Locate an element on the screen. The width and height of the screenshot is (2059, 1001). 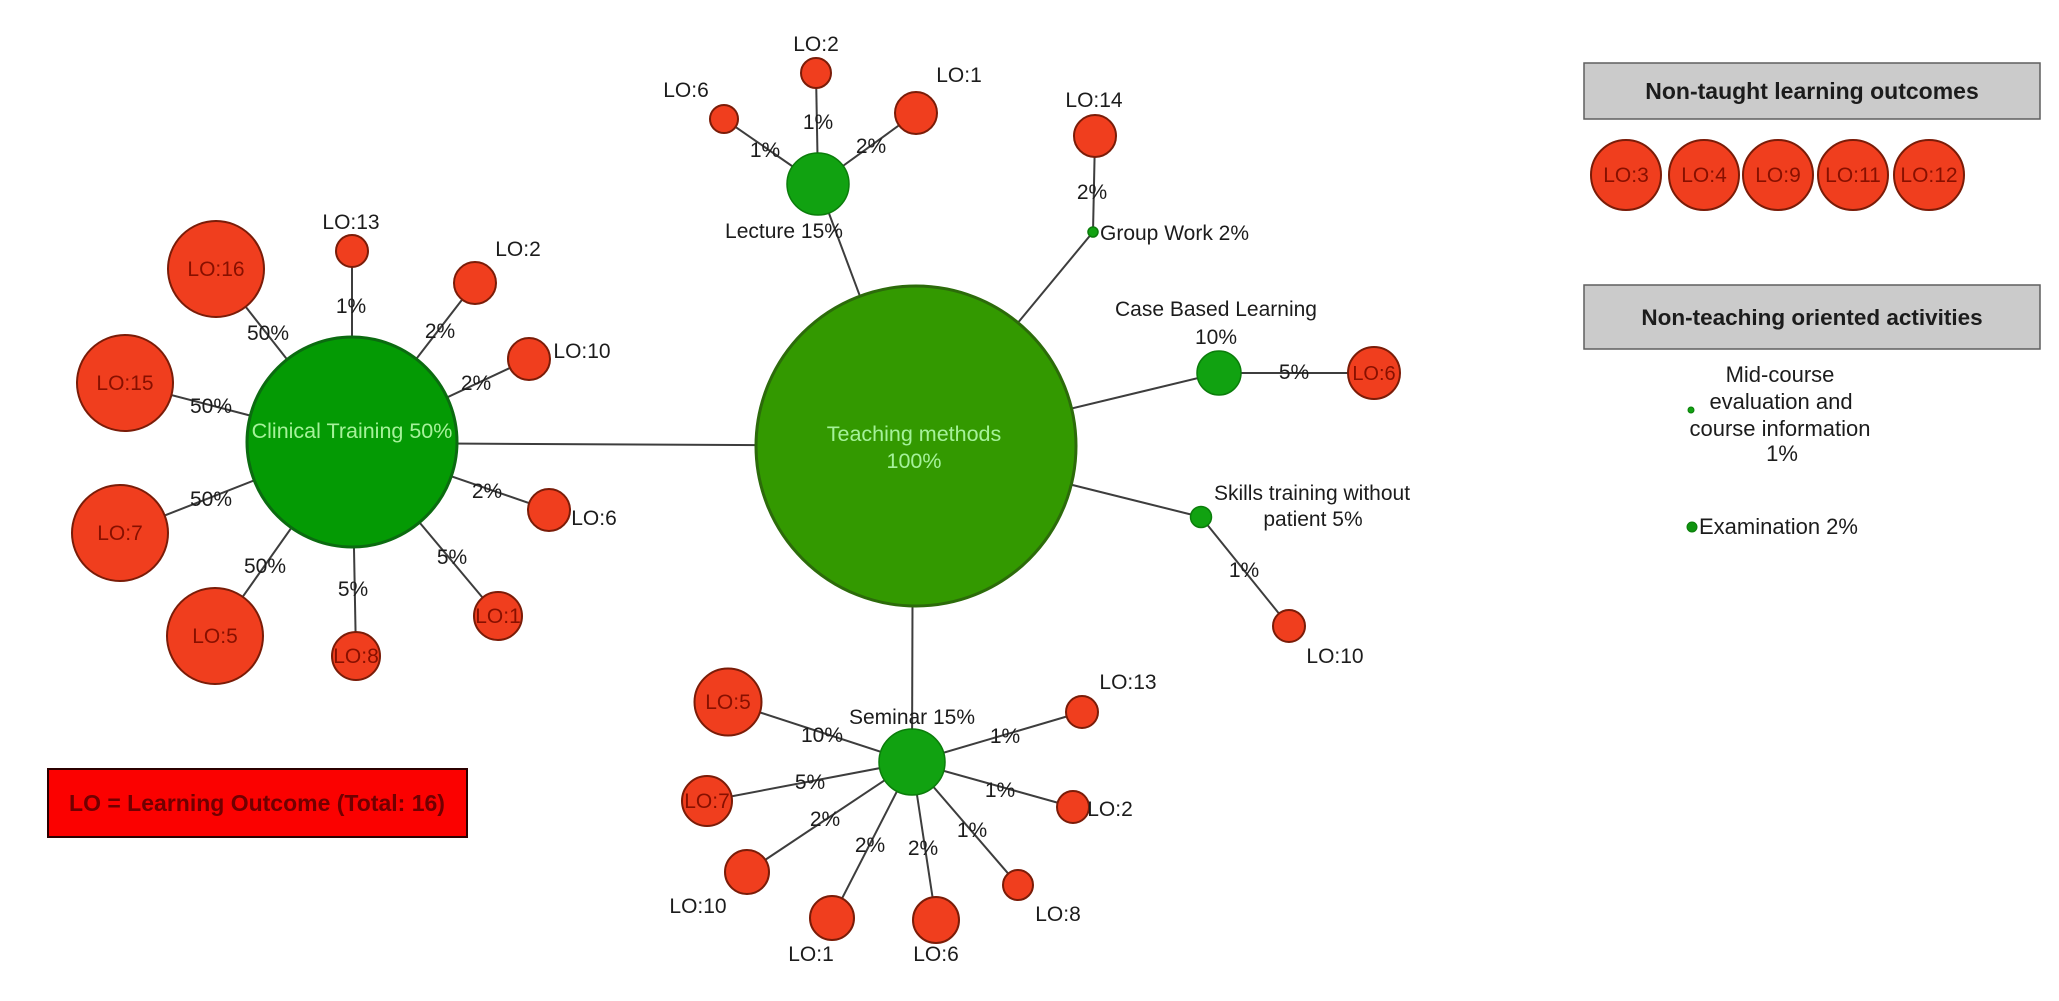
svg-text: Skills training without is located at coordinates (1312, 493).